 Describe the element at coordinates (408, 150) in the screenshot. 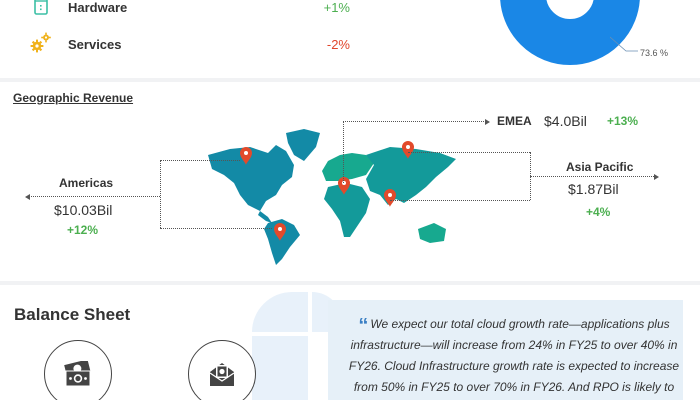

I see `pin-russia` at that location.